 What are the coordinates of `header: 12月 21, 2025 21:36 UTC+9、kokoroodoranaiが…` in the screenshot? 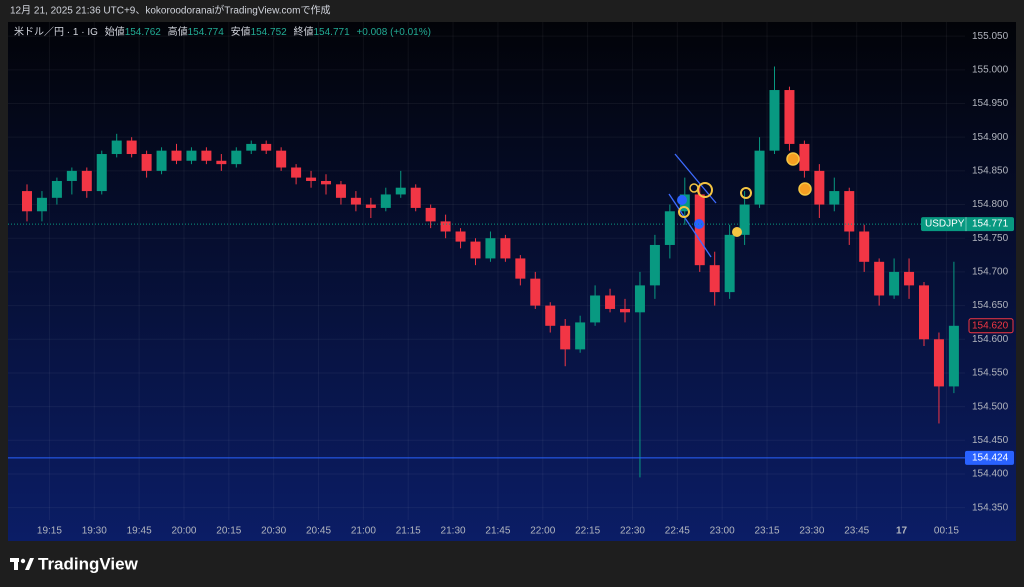 It's located at (170, 10).